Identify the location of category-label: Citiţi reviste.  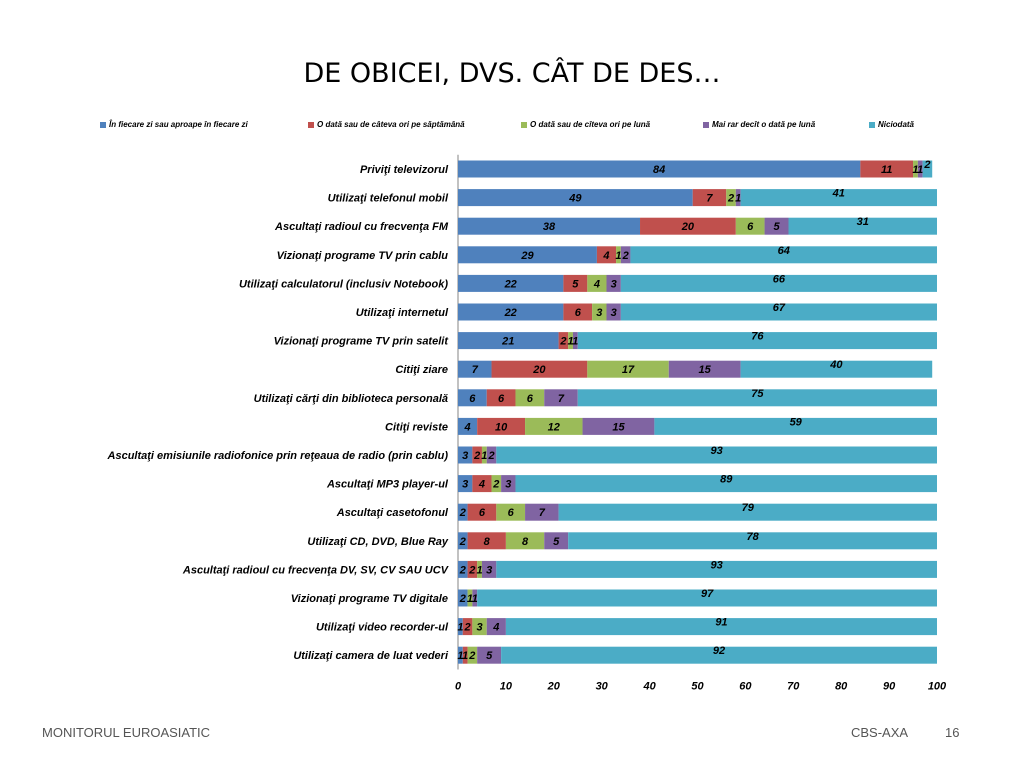
(416, 427).